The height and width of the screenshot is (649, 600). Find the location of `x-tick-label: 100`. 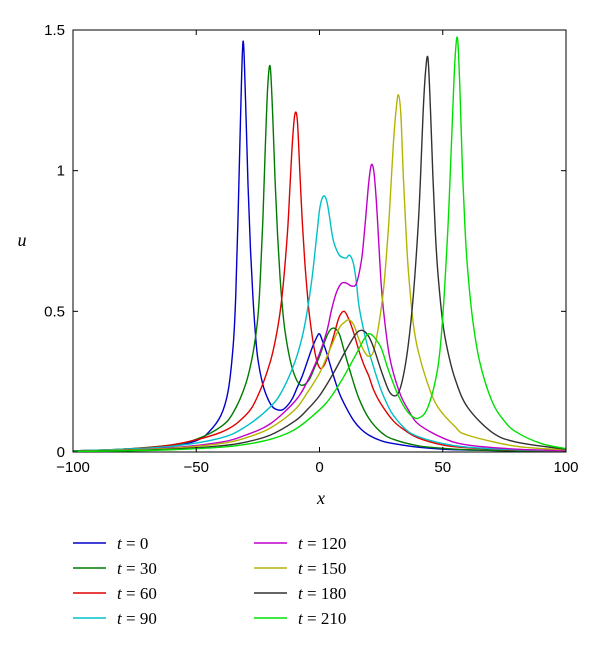

x-tick-label: 100 is located at coordinates (565, 467).